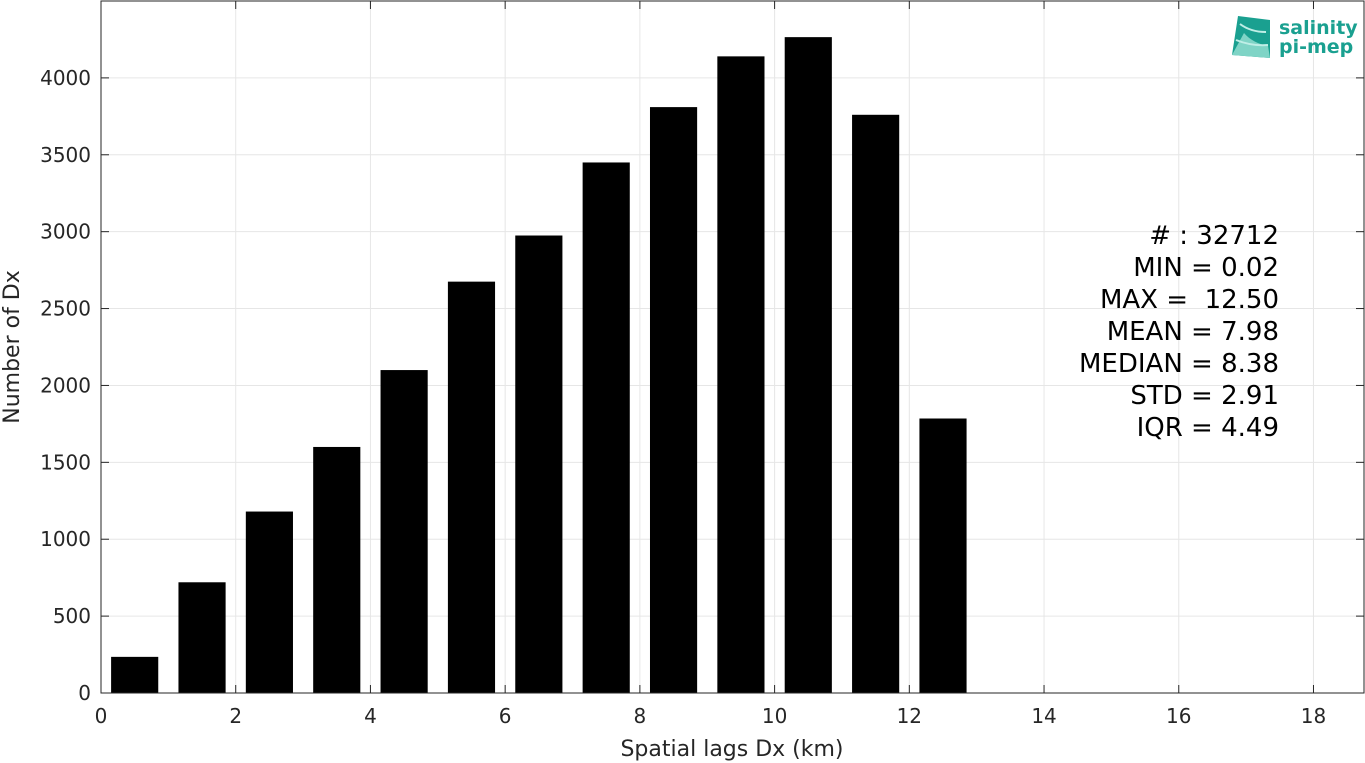 This screenshot has height=763, width=1365. I want to click on stat-line-4: MEDIAN = 8.38, so click(1179, 364).